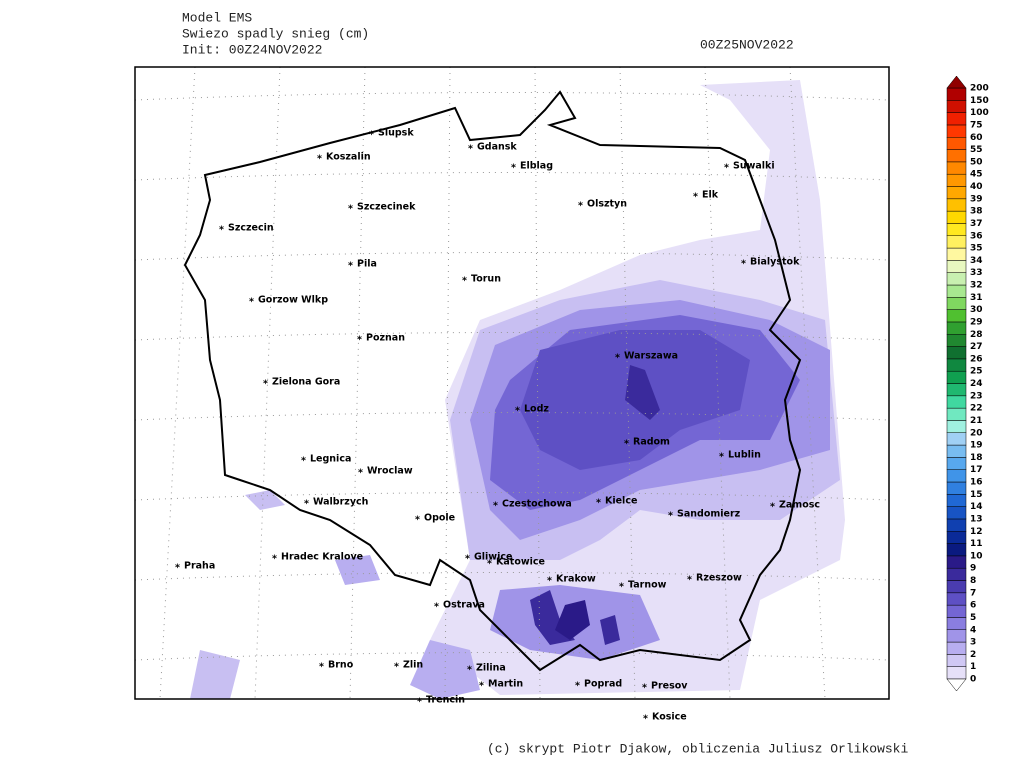  What do you see at coordinates (976, 286) in the screenshot?
I see `colorbar-label: 32` at bounding box center [976, 286].